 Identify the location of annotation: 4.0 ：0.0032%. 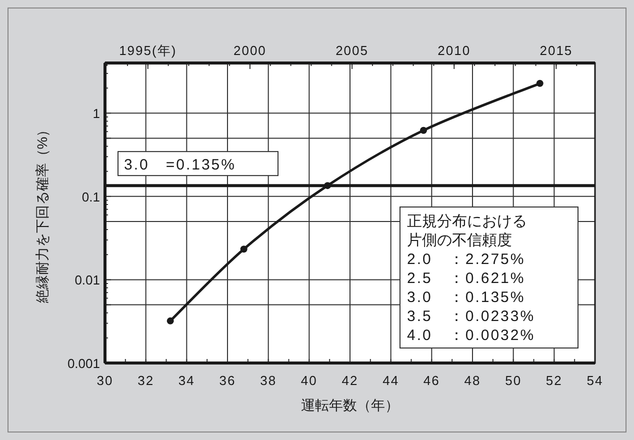
(471, 335).